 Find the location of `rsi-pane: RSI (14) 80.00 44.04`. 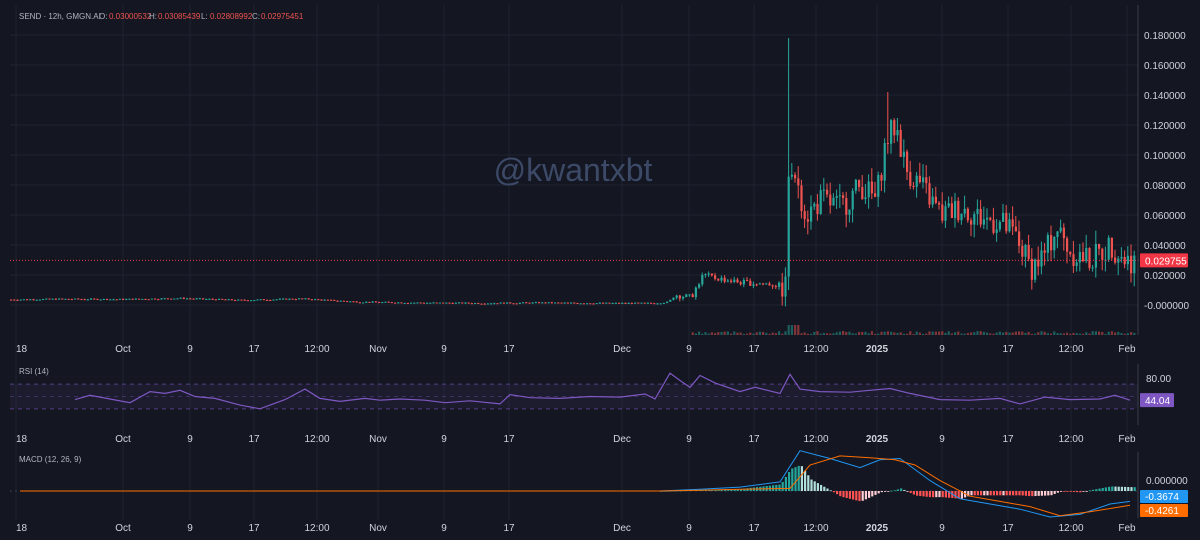

rsi-pane: RSI (14) 80.00 44.04 is located at coordinates (592, 394).